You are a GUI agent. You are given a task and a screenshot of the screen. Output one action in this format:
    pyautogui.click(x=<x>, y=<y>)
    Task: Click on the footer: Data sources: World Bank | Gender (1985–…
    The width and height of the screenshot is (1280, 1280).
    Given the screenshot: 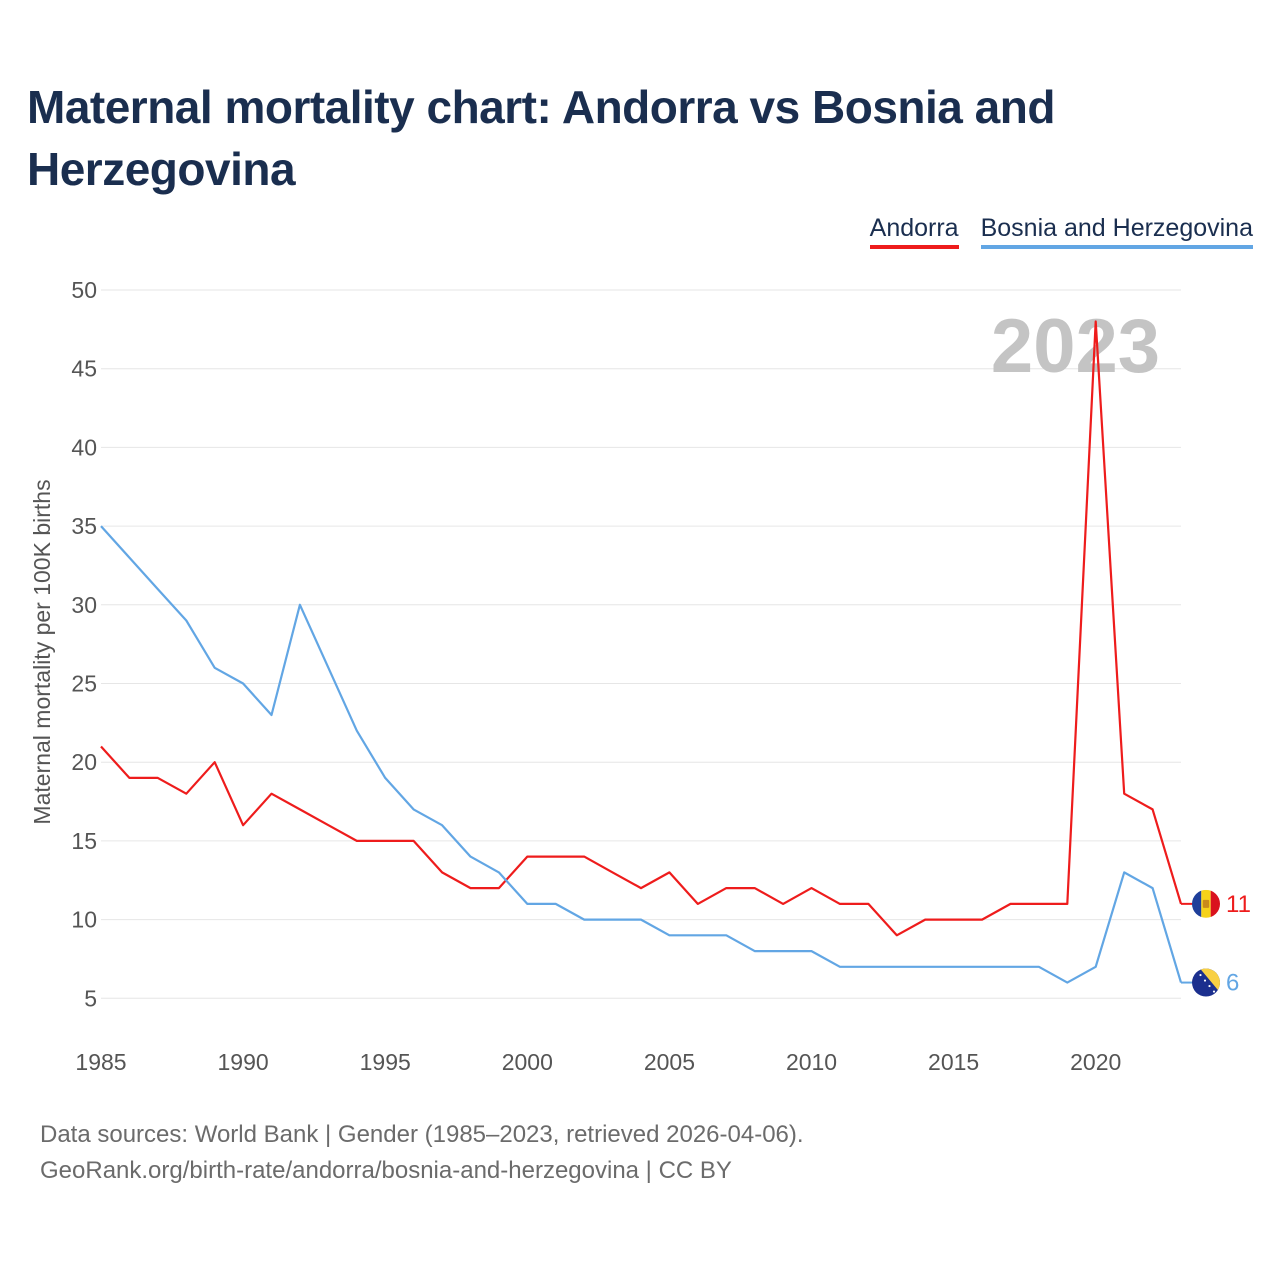 What is the action you would take?
    pyautogui.click(x=422, y=1153)
    